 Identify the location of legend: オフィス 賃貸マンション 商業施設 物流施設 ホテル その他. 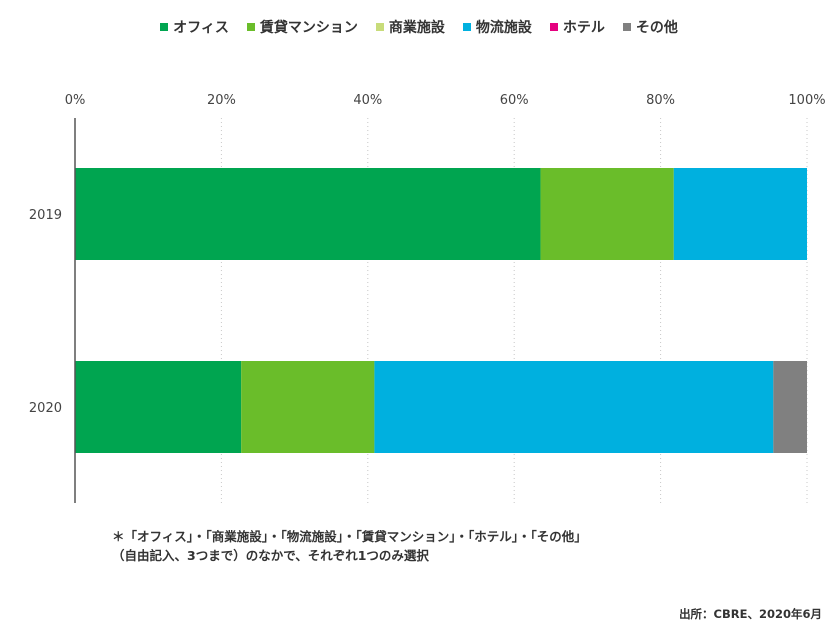
(419, 27).